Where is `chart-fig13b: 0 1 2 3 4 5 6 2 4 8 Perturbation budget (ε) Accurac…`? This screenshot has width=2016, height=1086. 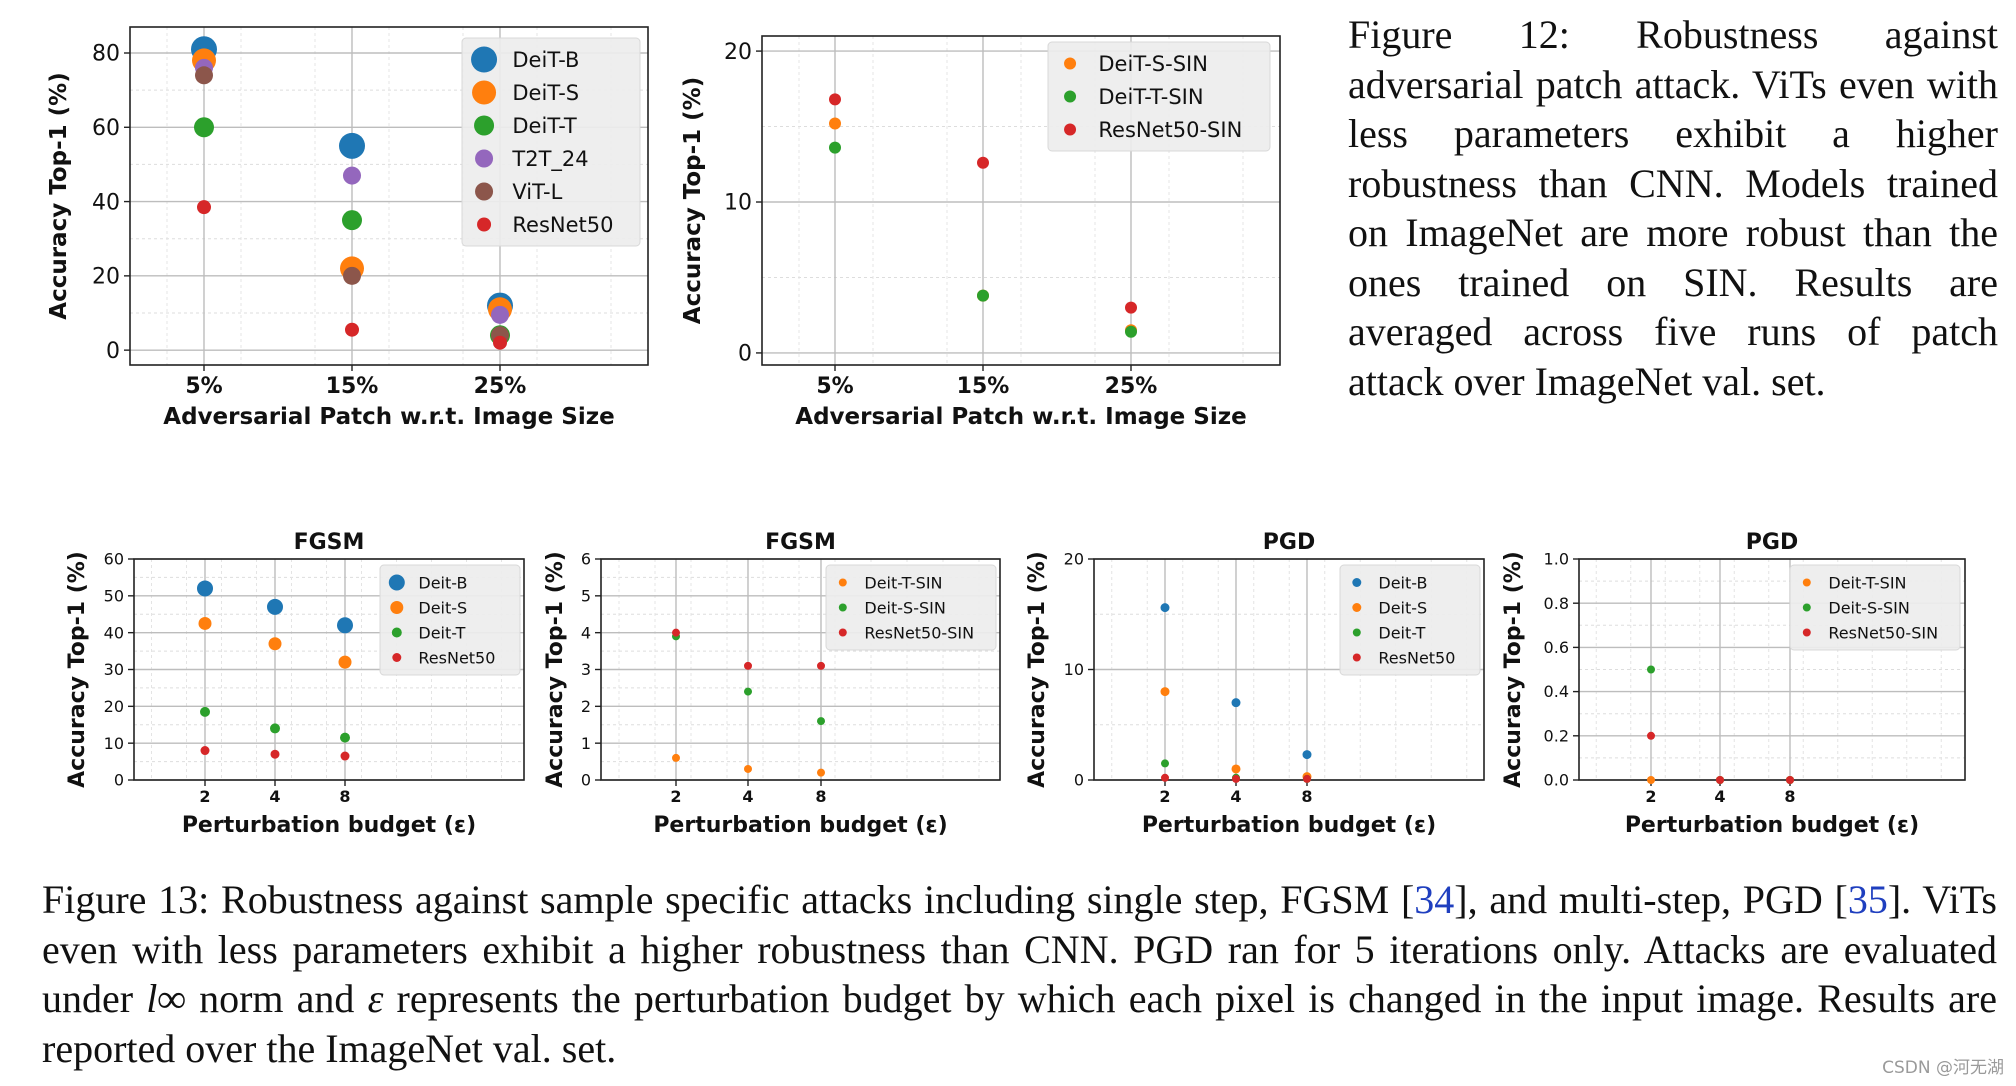 chart-fig13b: 0 1 2 3 4 5 6 2 4 8 Perturbation budget (ε) Accurac… is located at coordinates (772, 684).